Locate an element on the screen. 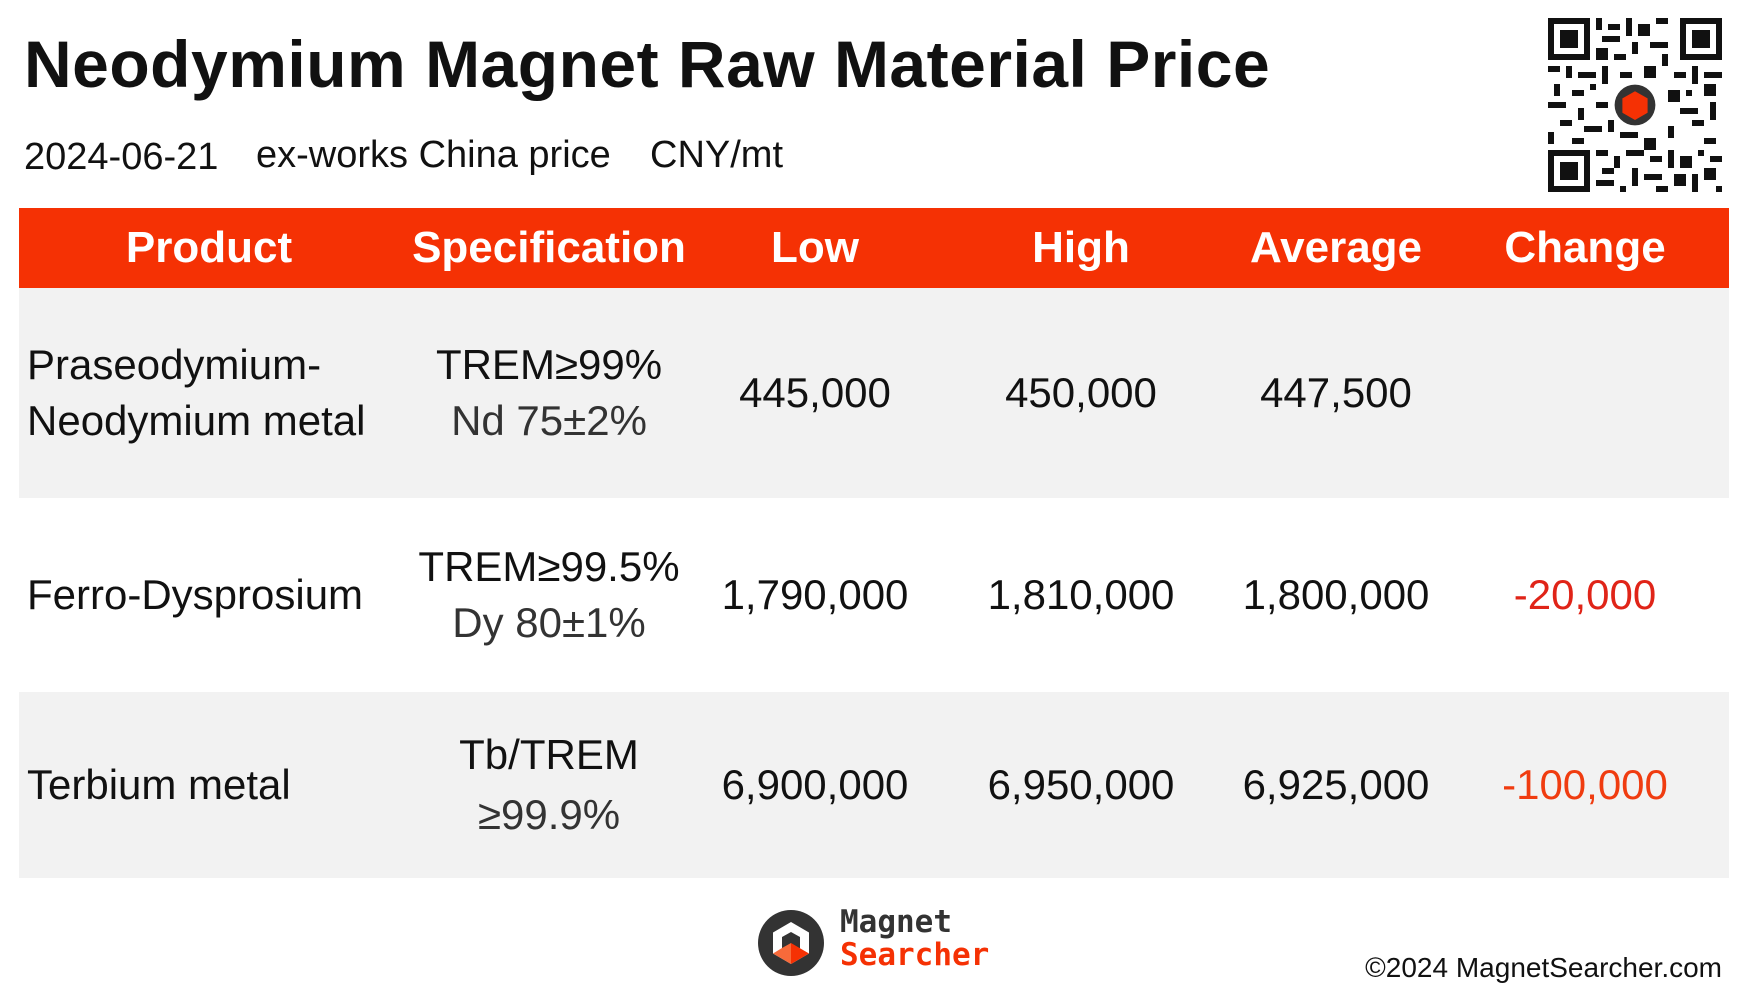  product-name-line1: Praseodymium- is located at coordinates (174, 364).